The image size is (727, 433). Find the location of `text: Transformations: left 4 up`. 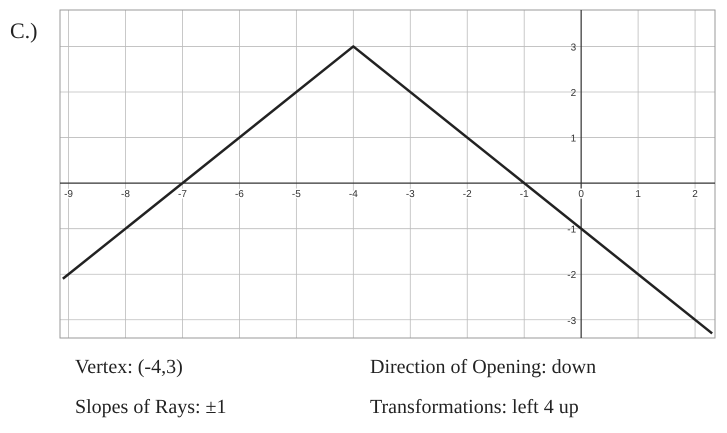

text: Transformations: left 4 up is located at coordinates (474, 407).